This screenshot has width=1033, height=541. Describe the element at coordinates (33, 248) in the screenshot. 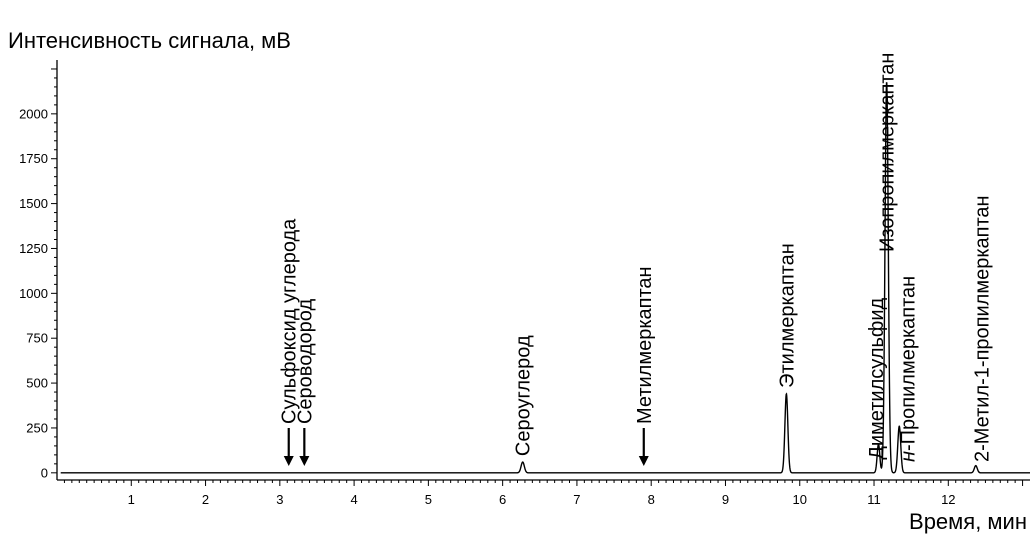

I see `y-tick-label: 1250` at that location.